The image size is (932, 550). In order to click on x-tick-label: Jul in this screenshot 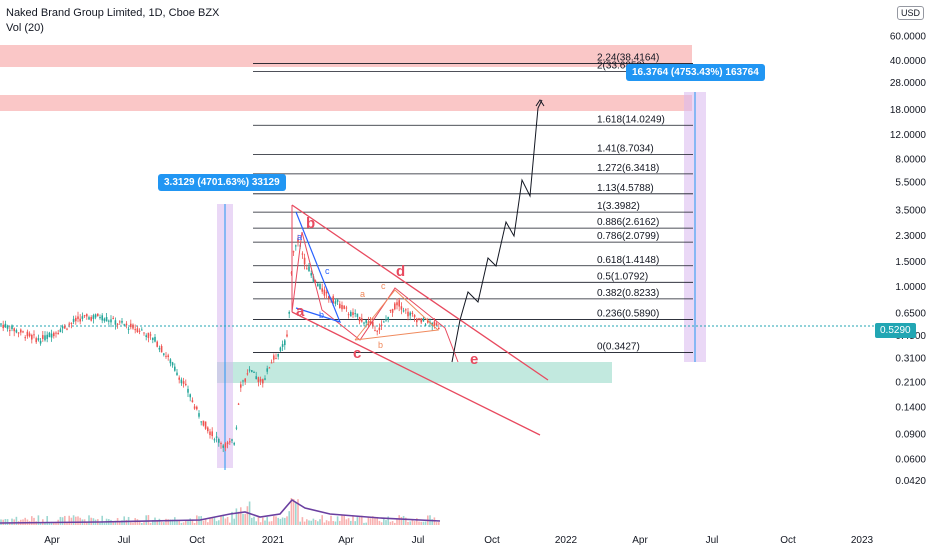, I will do `click(712, 540)`.